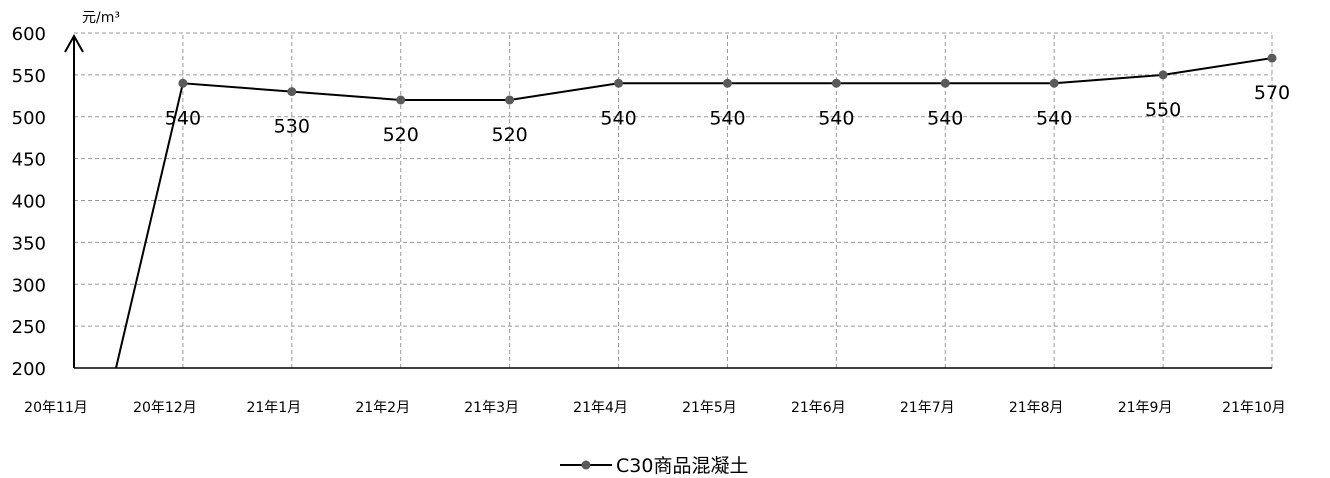 This screenshot has height=478, width=1330. Describe the element at coordinates (29, 285) in the screenshot. I see `y-tick-label: 300` at that location.